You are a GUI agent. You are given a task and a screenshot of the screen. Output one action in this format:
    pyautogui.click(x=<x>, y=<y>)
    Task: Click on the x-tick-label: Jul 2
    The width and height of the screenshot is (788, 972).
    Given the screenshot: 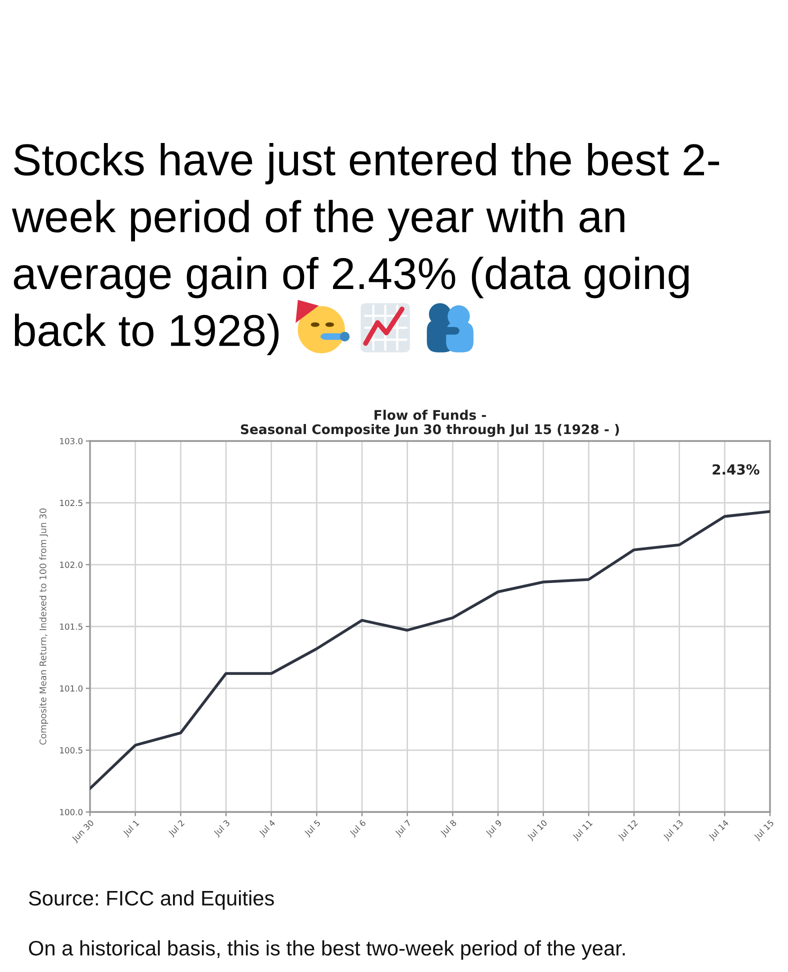 What is the action you would take?
    pyautogui.click(x=177, y=829)
    